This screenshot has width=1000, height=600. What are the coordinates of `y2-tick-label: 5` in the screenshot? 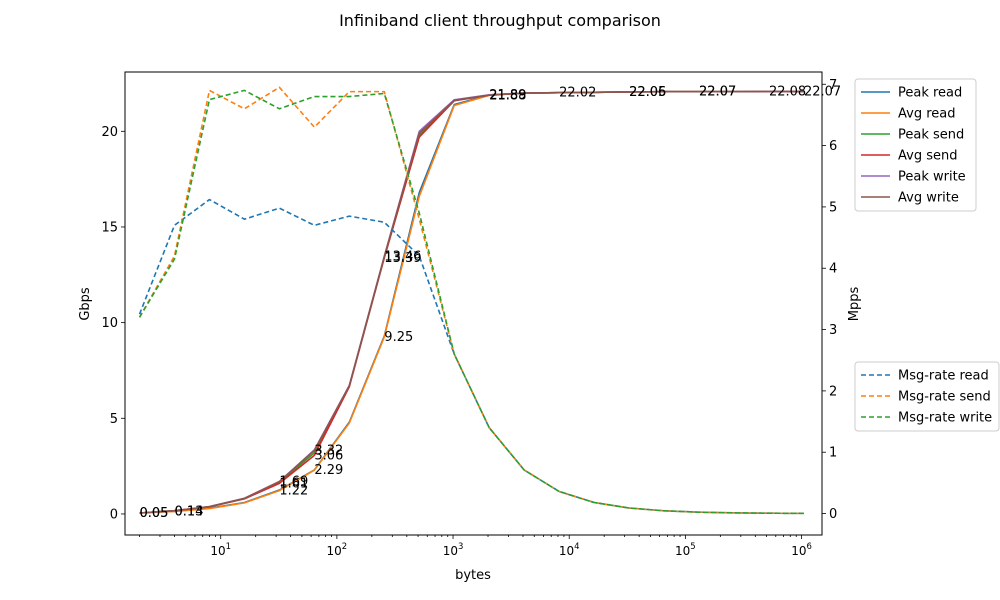 It's located at (833, 207).